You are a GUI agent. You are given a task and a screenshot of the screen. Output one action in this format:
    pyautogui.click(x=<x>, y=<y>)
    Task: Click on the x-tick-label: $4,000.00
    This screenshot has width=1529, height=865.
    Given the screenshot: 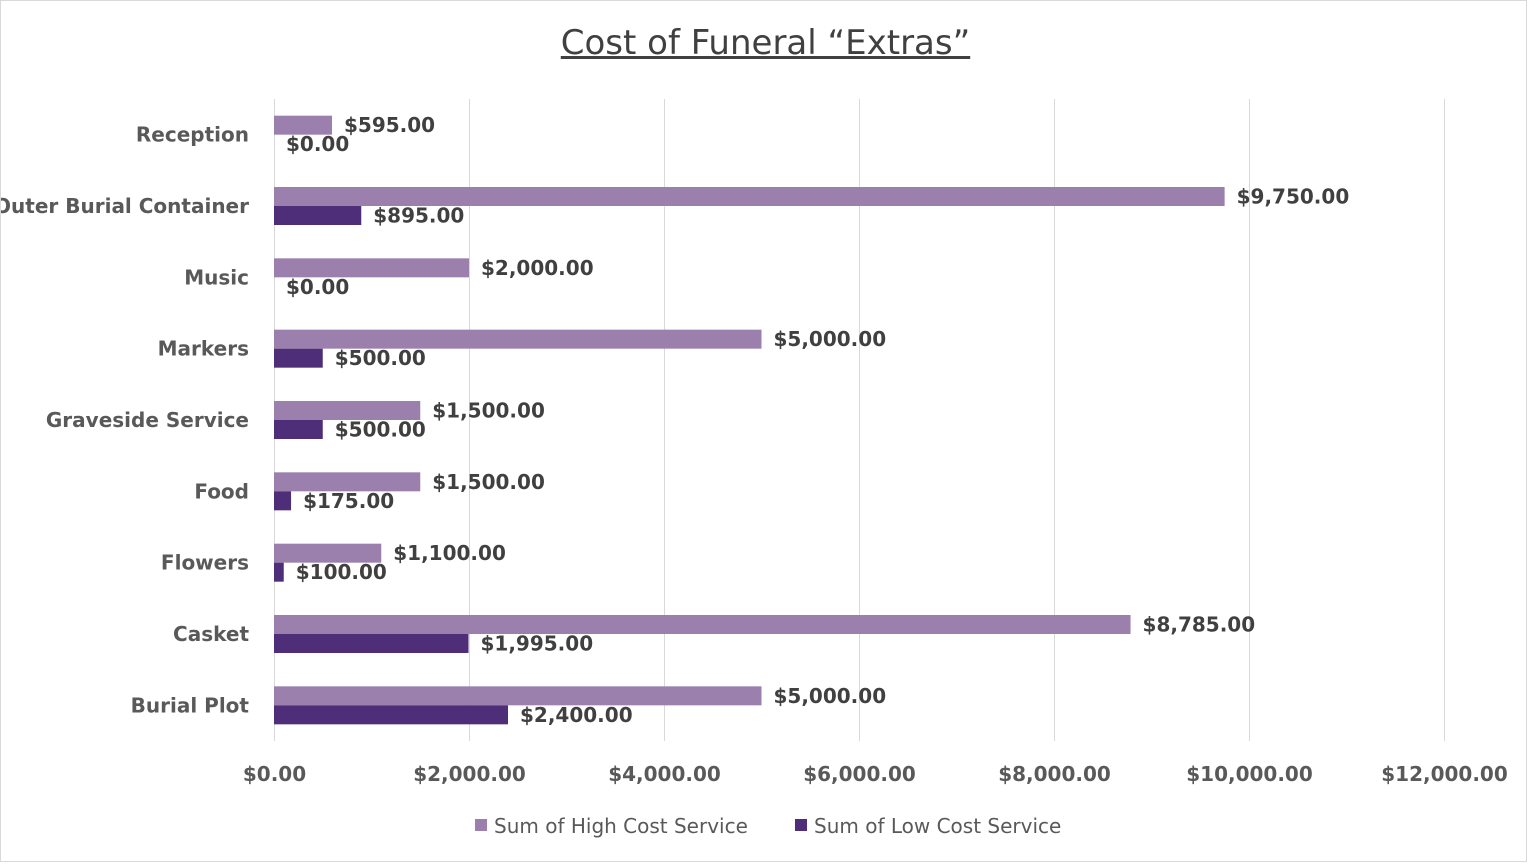 What is the action you would take?
    pyautogui.click(x=664, y=774)
    